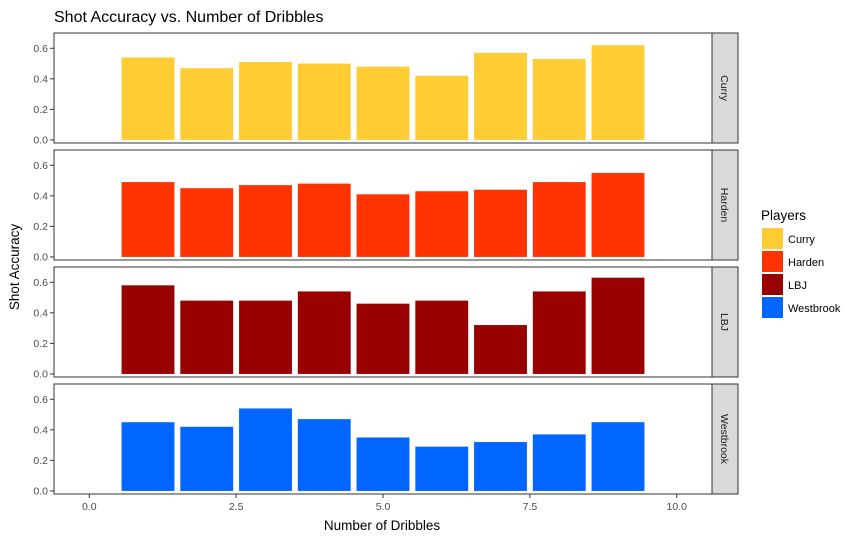  What do you see at coordinates (89, 507) in the screenshot?
I see `x-tick-label: 0.0` at bounding box center [89, 507].